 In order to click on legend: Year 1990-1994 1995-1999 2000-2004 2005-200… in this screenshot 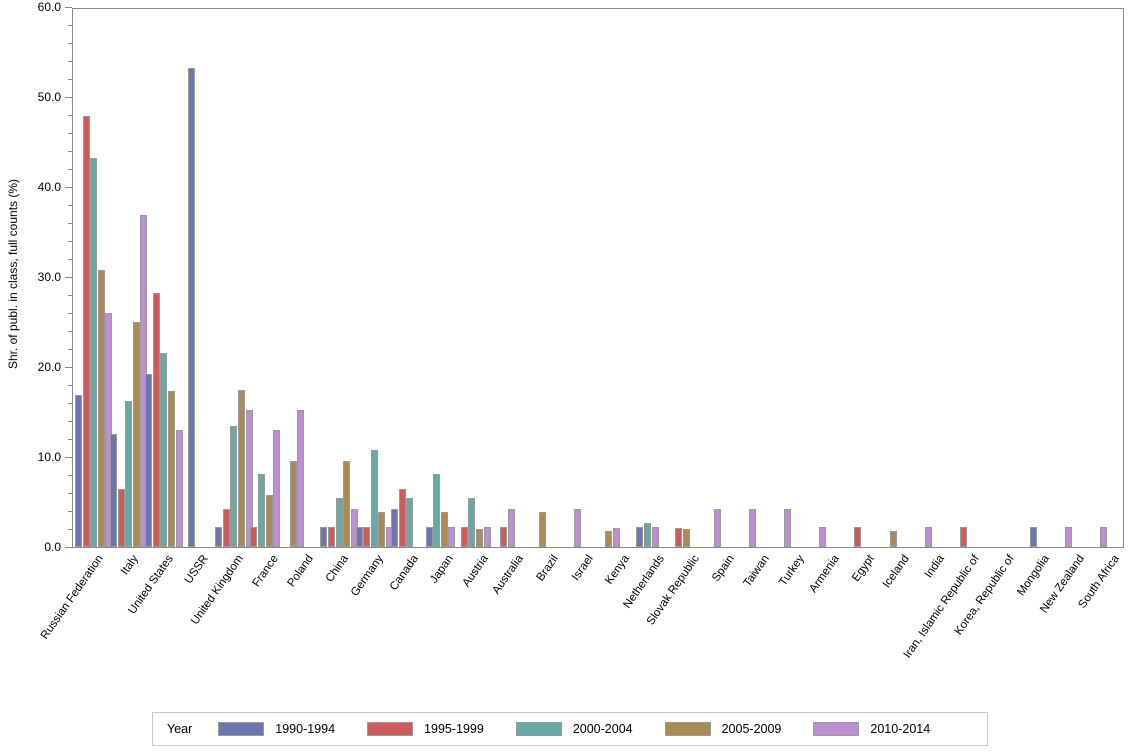, I will do `click(570, 729)`.